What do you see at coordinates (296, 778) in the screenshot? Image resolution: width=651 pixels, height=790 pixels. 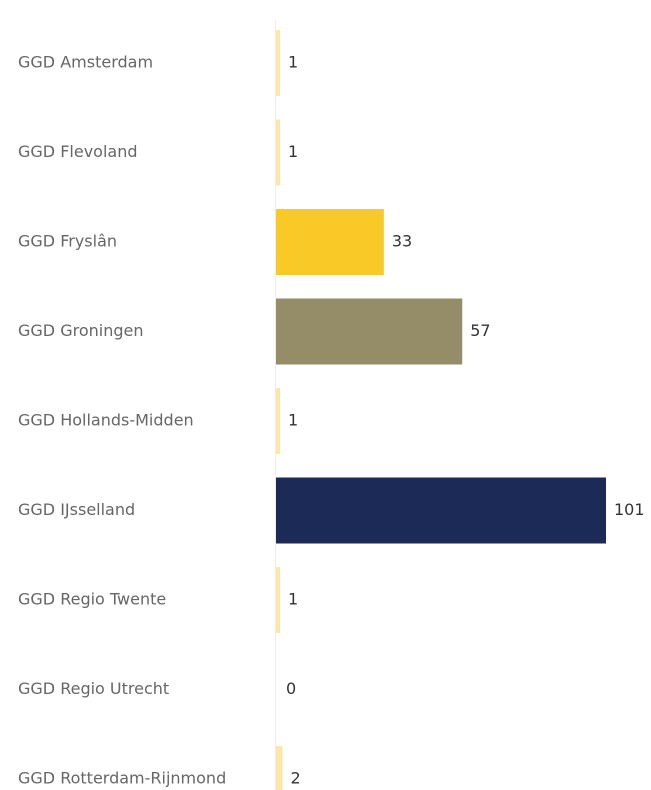 I see `value-label: 2` at bounding box center [296, 778].